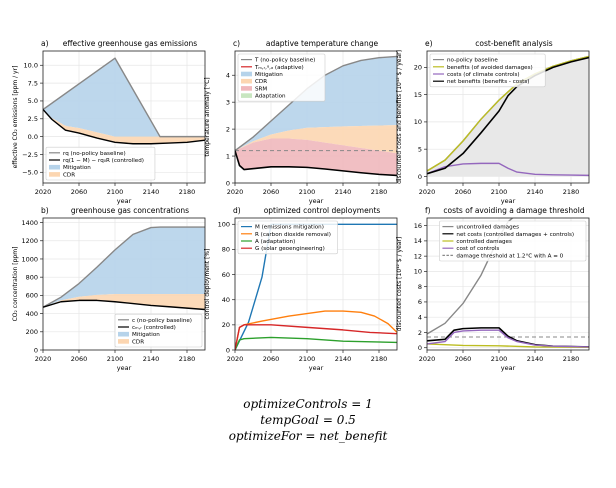  I want to click on y-axis-label: control deployment [%], so click(207, 284).